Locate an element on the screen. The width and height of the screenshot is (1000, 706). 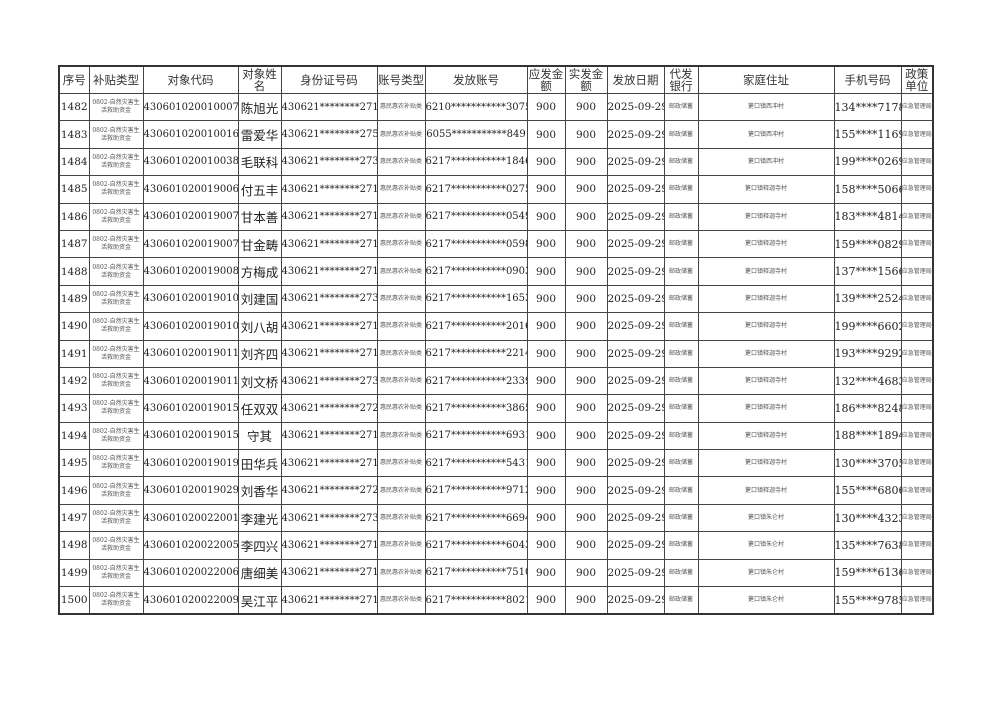
cell-phone: 193****9292 is located at coordinates (867, 353).